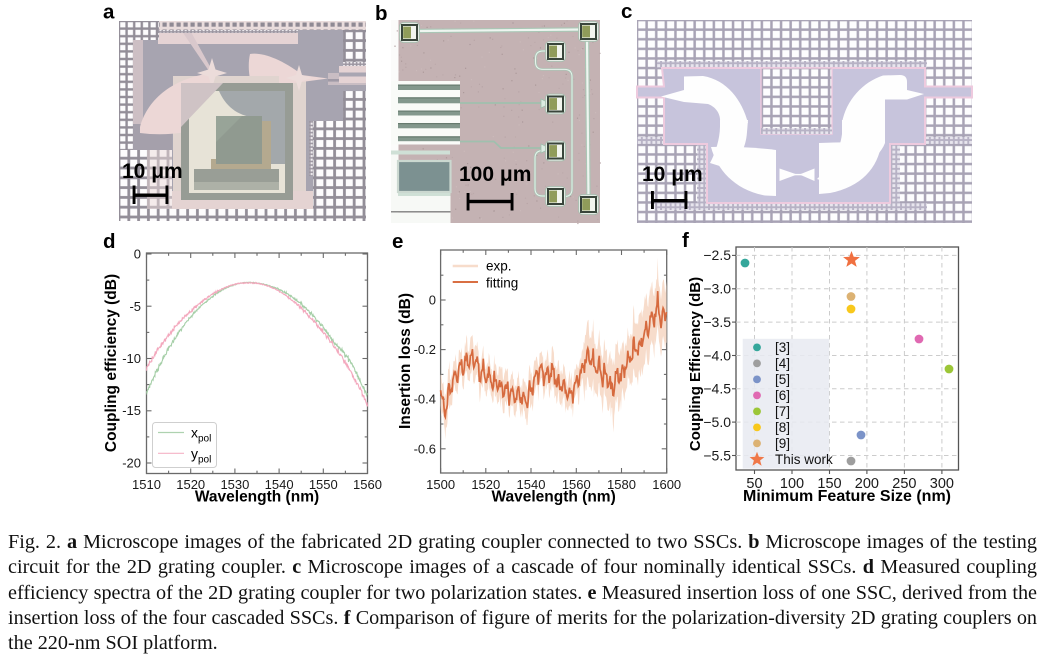 This screenshot has height=659, width=1045. I want to click on svg-text: 100, so click(792, 484).